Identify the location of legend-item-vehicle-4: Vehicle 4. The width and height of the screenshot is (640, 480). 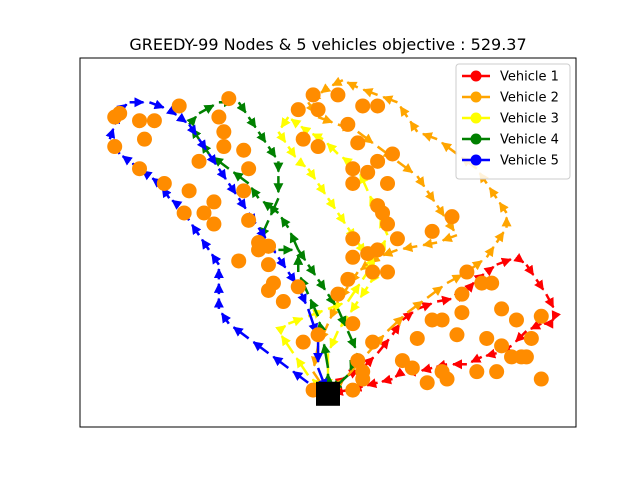
(510, 140).